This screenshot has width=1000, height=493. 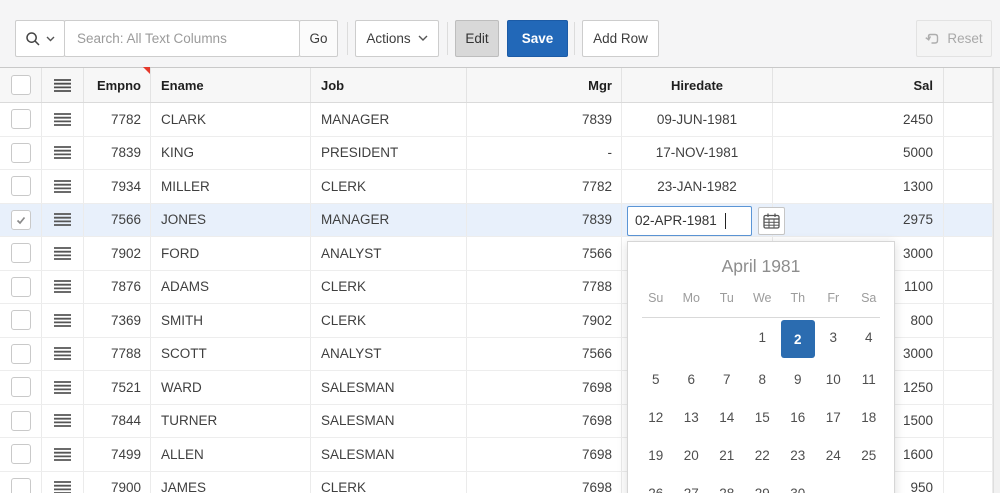 What do you see at coordinates (798, 455) in the screenshot?
I see `day-cell: 23` at bounding box center [798, 455].